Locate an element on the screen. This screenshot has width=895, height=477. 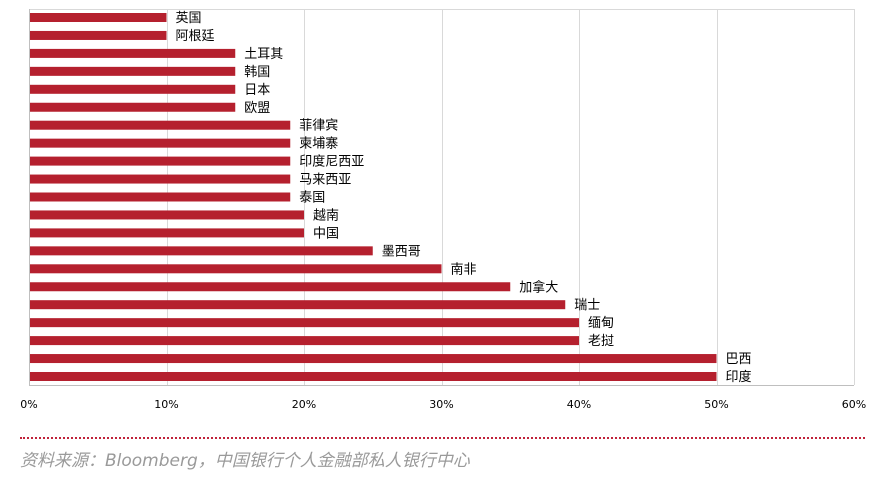
bar-菲律宾 is located at coordinates (160, 125).